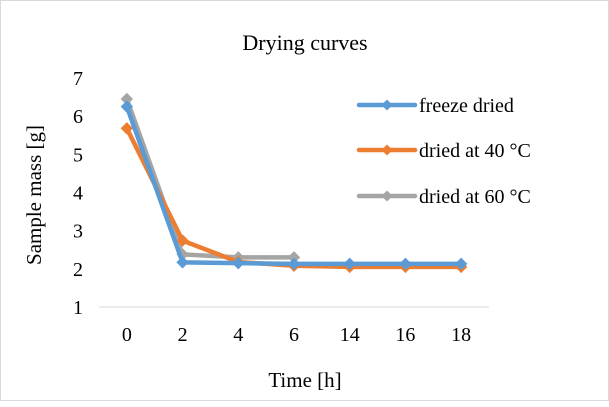  I want to click on legend-label: dried at 60 °C, so click(475, 197).